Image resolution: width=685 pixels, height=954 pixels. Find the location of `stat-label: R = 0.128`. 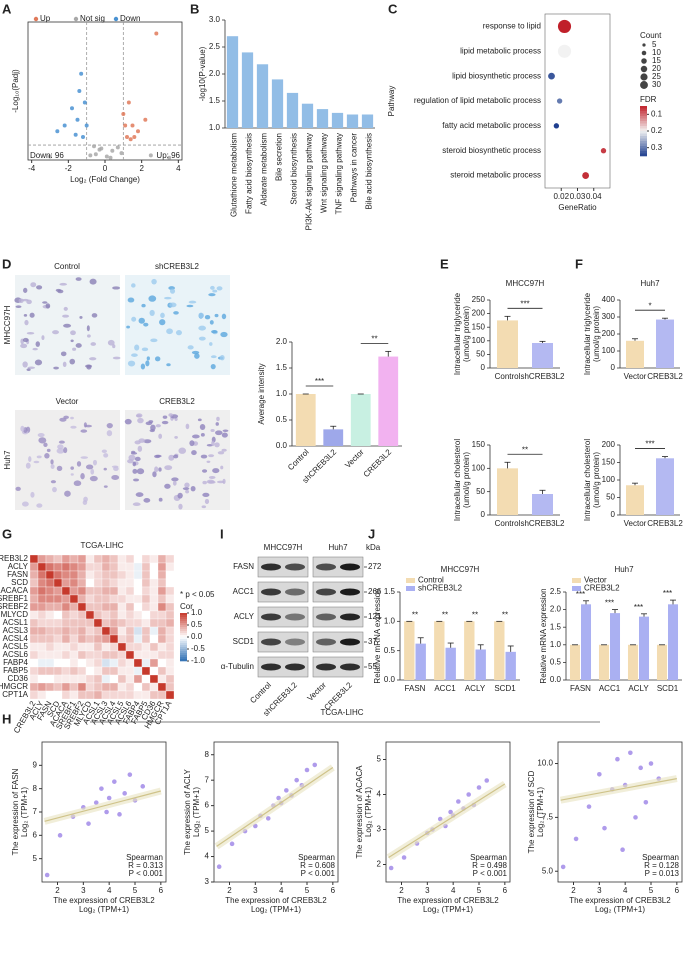

stat-label: R = 0.128 is located at coordinates (661, 865).